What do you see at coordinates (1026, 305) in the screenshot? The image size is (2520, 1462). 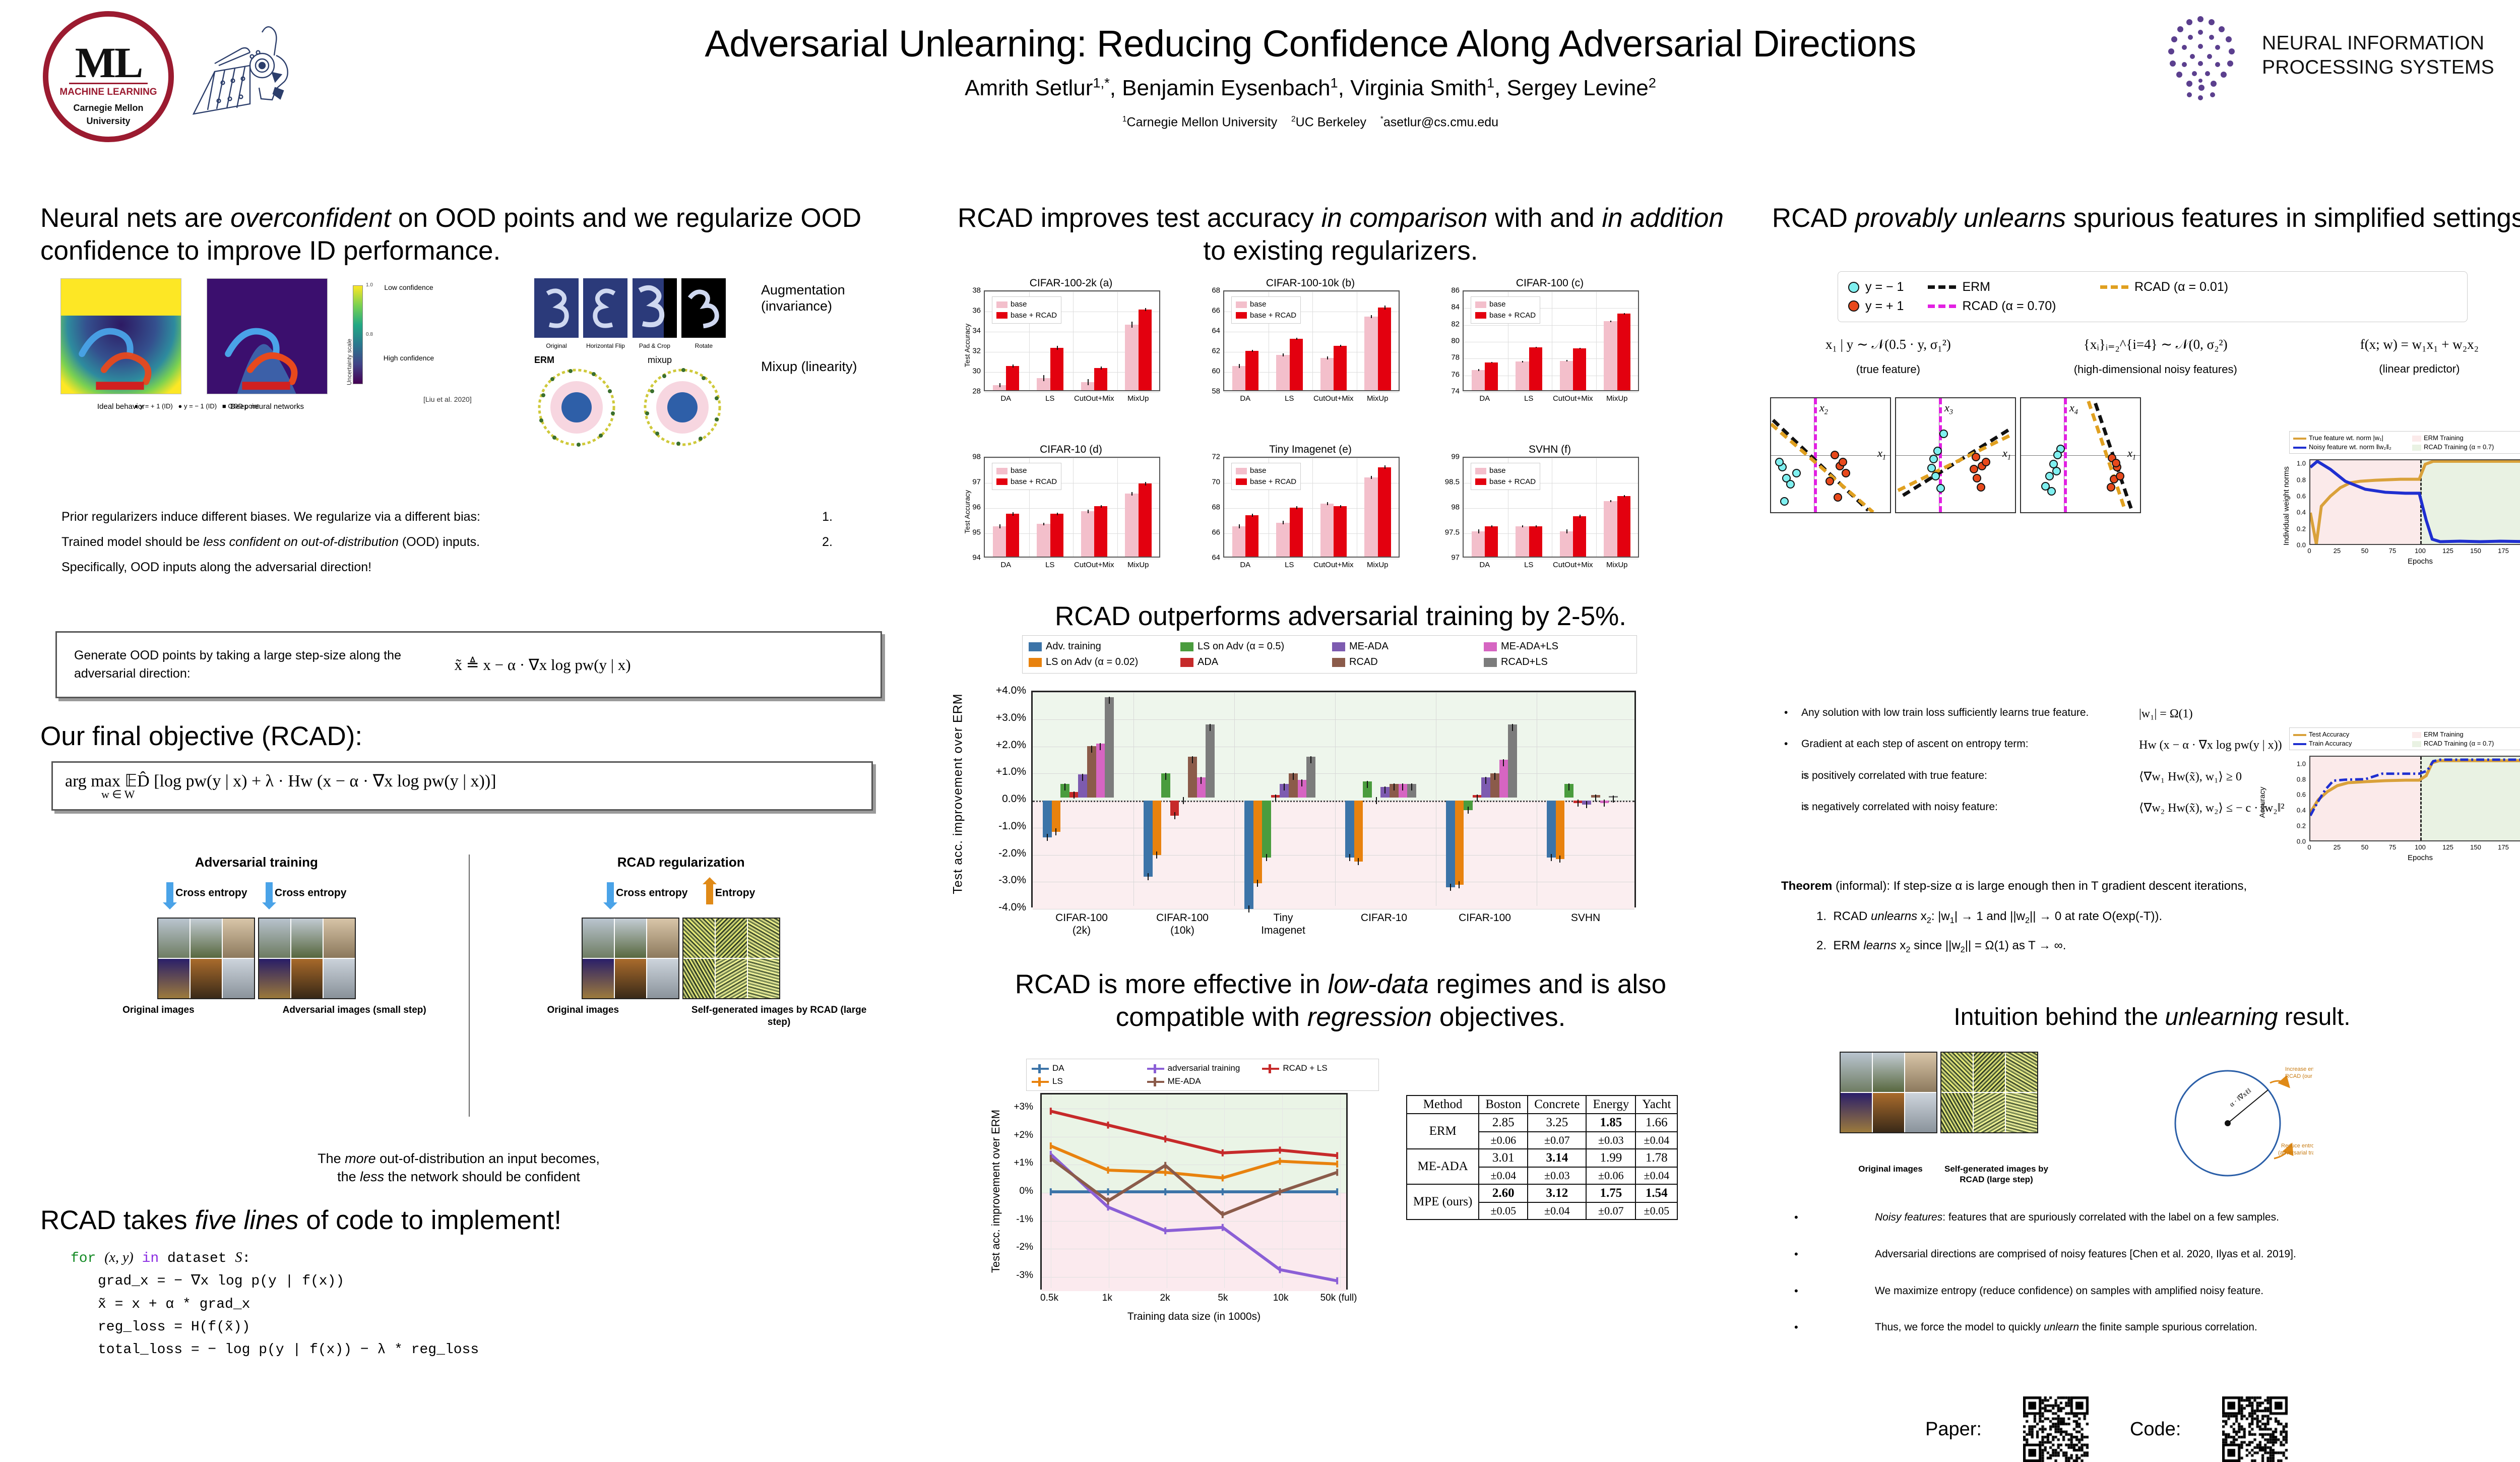 I see `legend-item: base` at bounding box center [1026, 305].